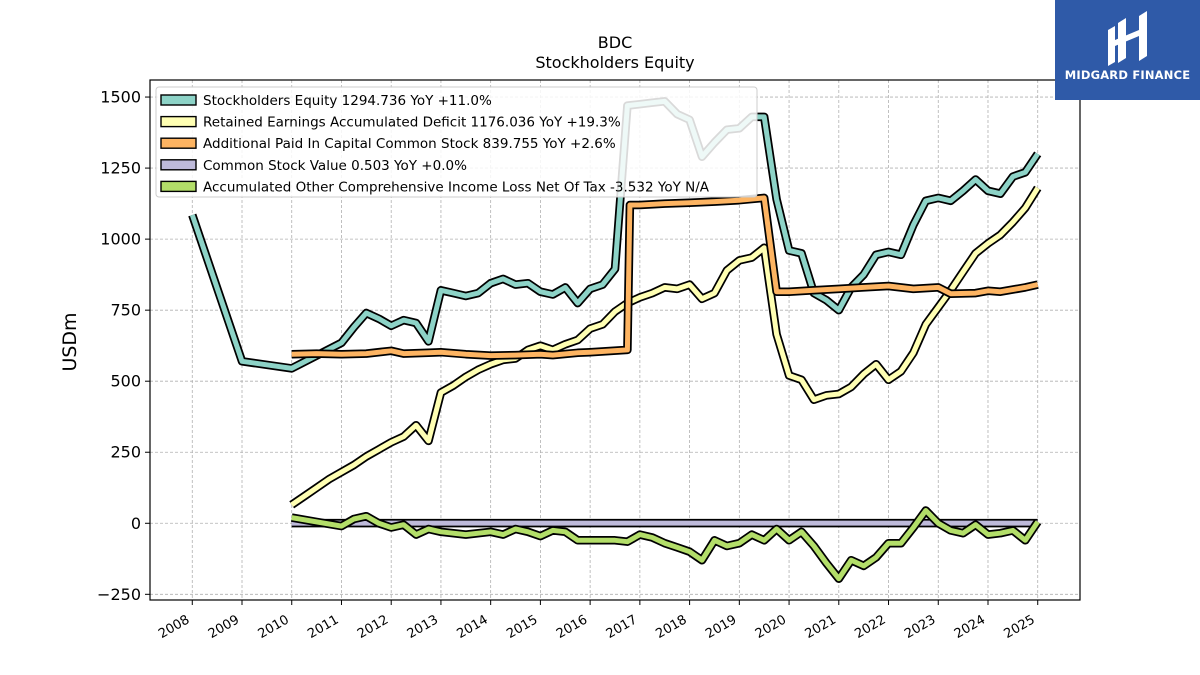 This screenshot has height=675, width=1200. I want to click on x-tick-label: 2010, so click(274, 627).